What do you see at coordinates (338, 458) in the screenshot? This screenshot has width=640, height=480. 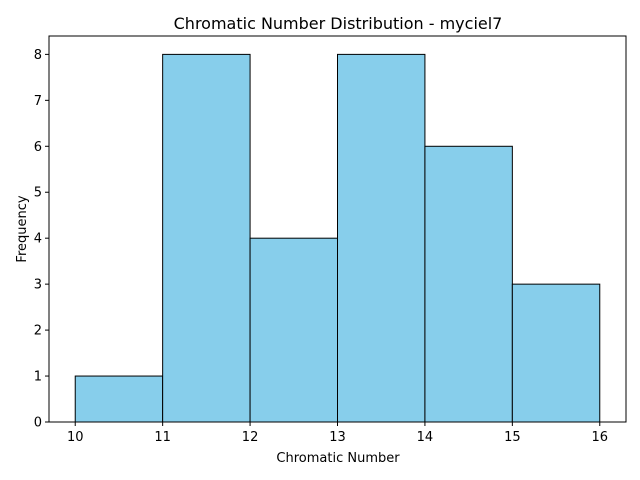 I see `x-axis-label: Chromatic Number` at bounding box center [338, 458].